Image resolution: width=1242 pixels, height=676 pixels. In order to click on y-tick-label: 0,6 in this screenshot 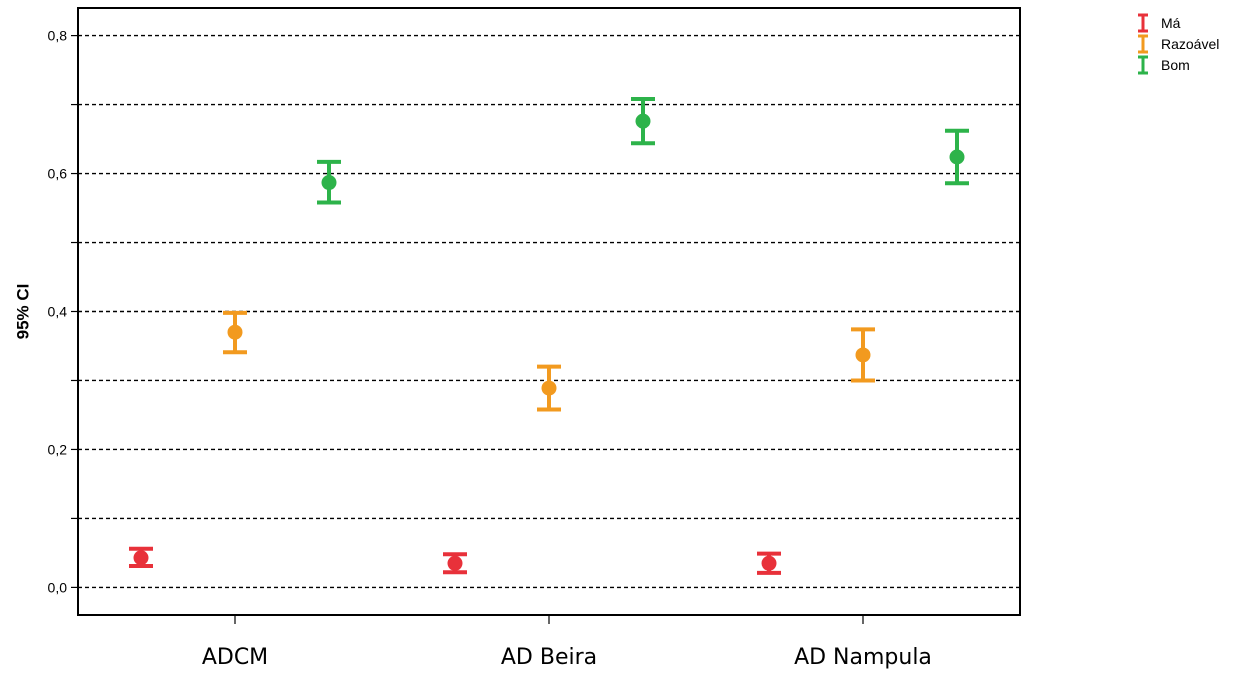, I will do `click(58, 174)`.